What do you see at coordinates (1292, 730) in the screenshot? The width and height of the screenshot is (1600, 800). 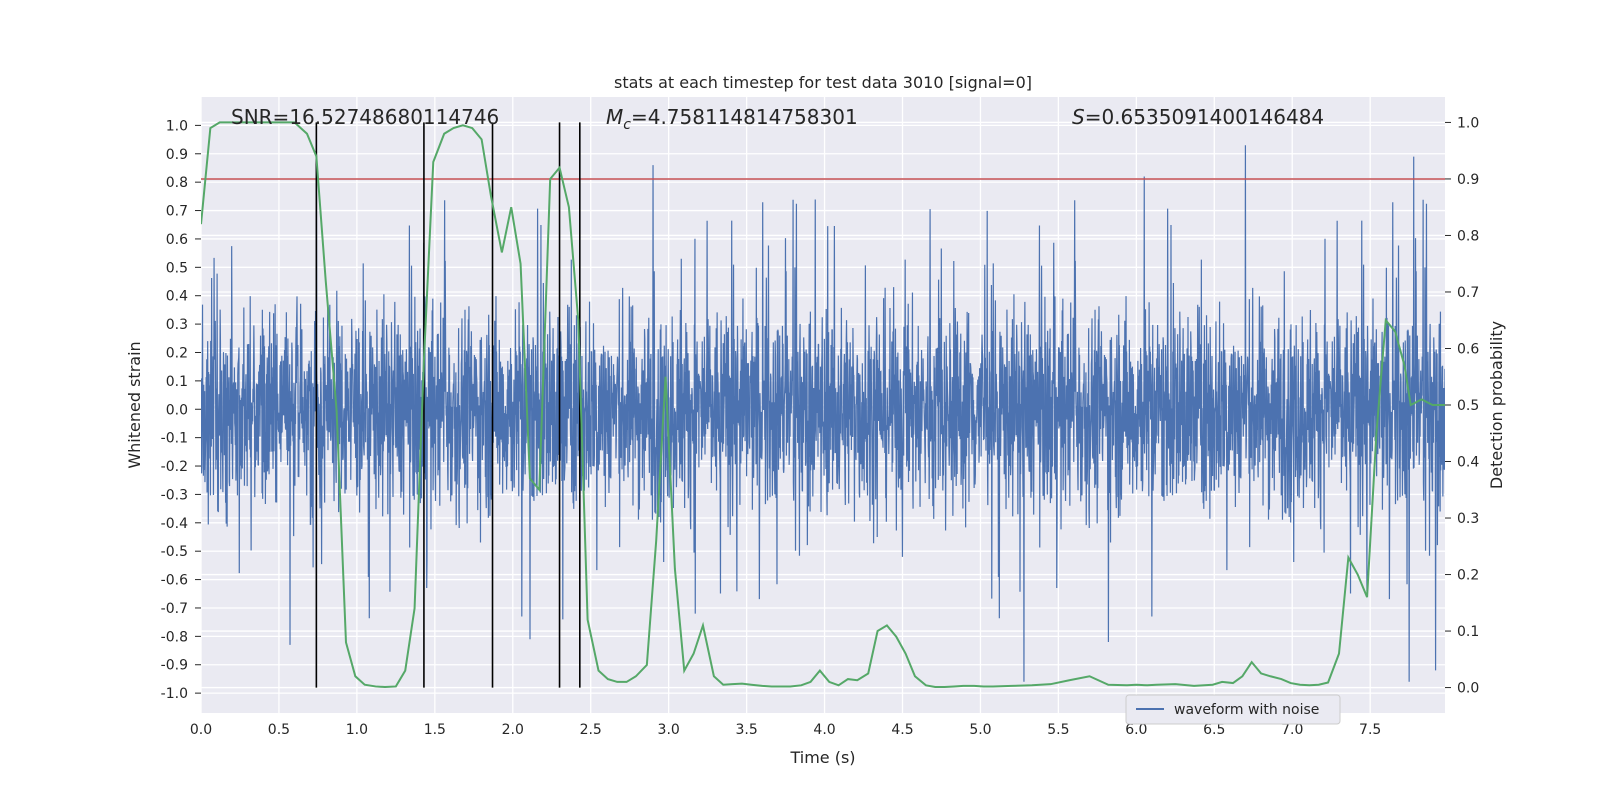 I see `x-tick-label: 7.0` at bounding box center [1292, 730].